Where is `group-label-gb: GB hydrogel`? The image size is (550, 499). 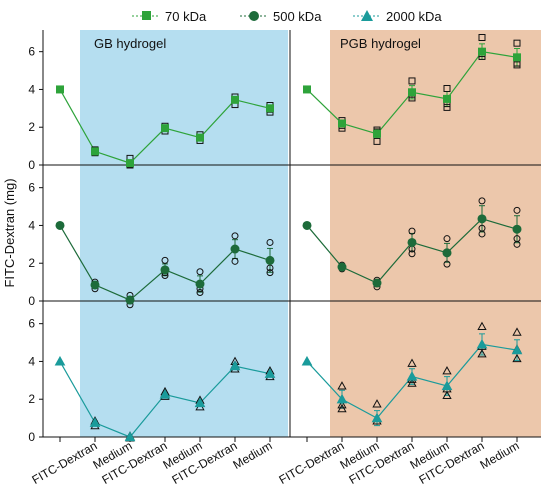 group-label-gb: GB hydrogel is located at coordinates (130, 43).